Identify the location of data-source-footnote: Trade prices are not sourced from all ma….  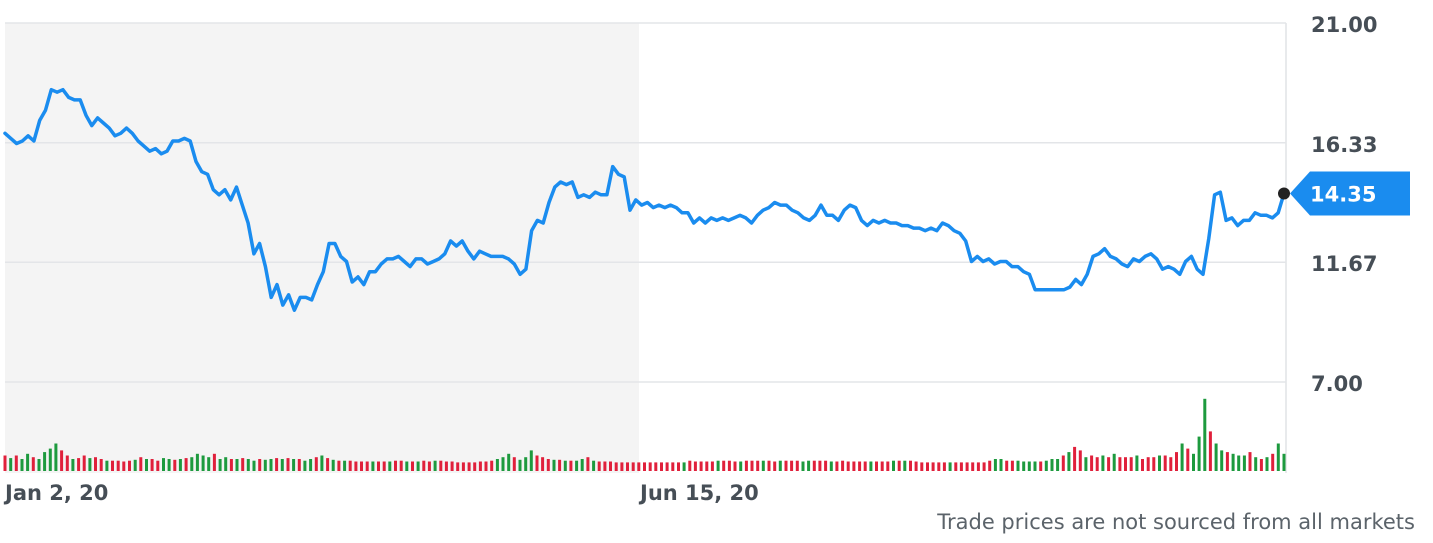
(1176, 522).